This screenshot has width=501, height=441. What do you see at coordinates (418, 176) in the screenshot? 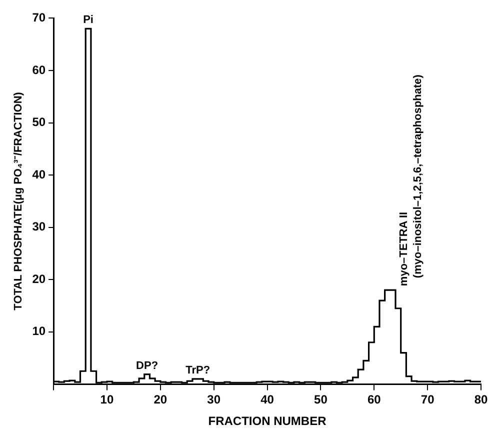
I see `annotation: (myo–inositol–1,2,5,6,–tetraphosphate)` at bounding box center [418, 176].